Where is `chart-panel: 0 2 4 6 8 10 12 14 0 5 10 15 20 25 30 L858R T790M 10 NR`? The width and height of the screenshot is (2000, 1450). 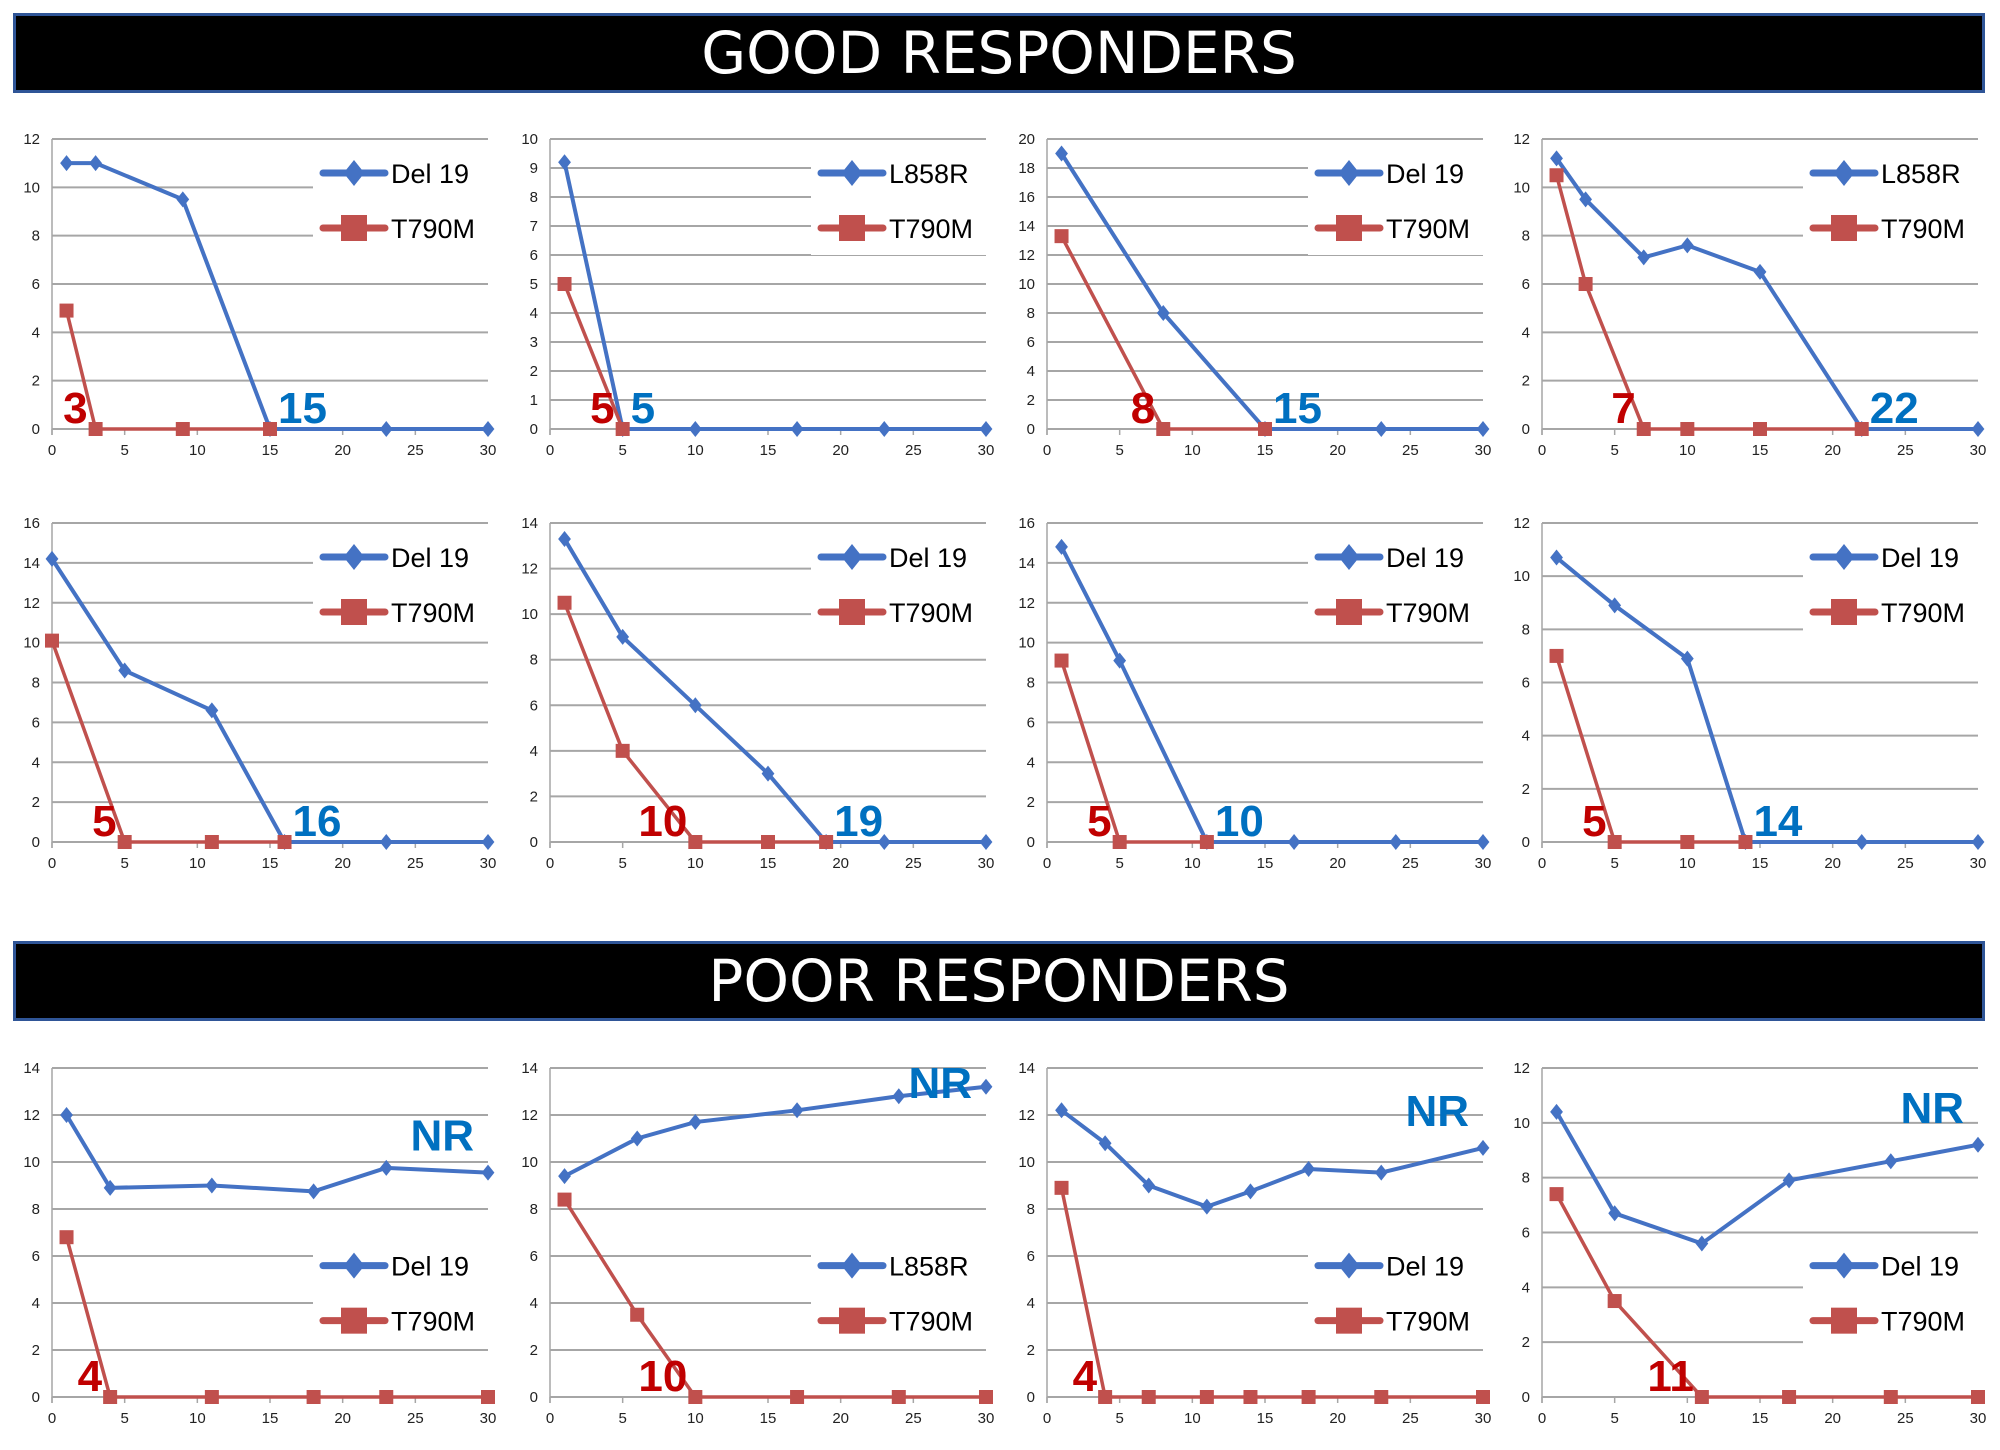
chart-panel: 0 2 4 6 8 10 12 14 0 5 10 15 20 25 30 L858R T790M 10 NR is located at coordinates (747, 1247).